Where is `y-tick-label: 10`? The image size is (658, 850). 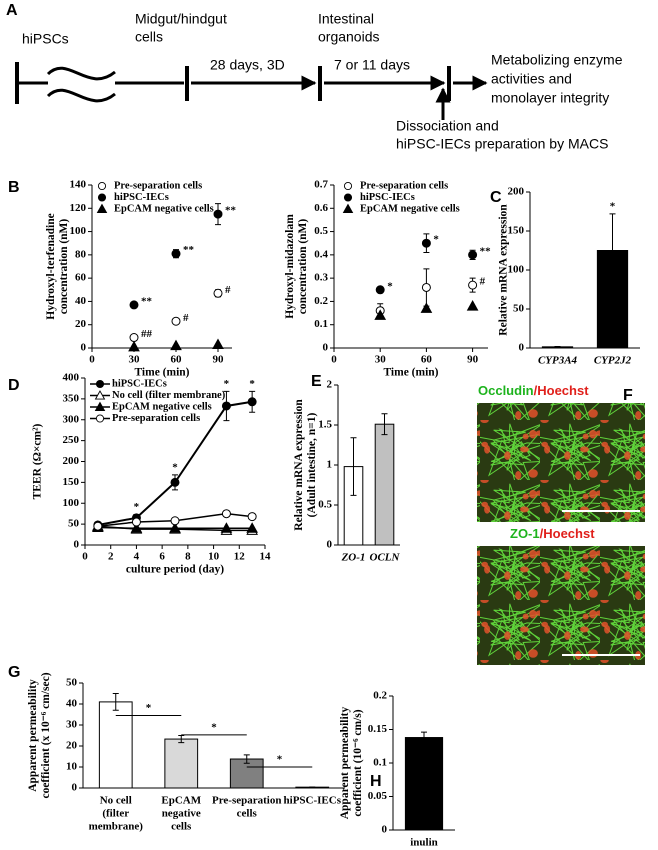 y-tick-label: 10 is located at coordinates (72, 767).